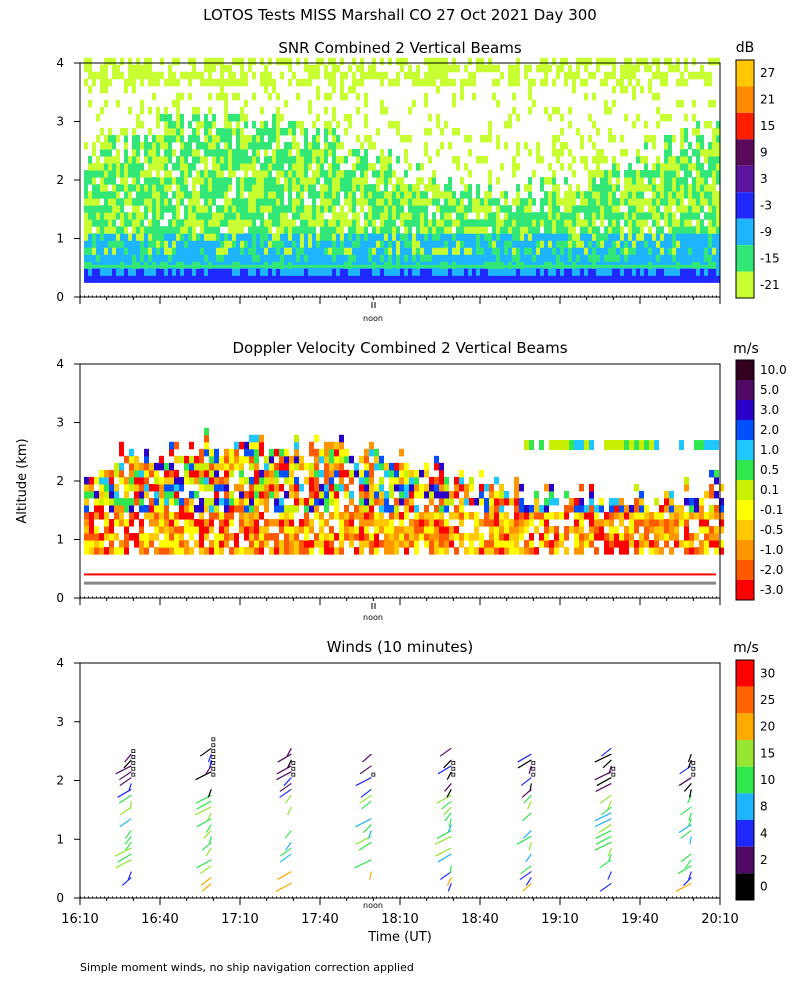 The width and height of the screenshot is (800, 1000). What do you see at coordinates (773, 370) in the screenshot?
I see `colorbar-label: 10.0` at bounding box center [773, 370].